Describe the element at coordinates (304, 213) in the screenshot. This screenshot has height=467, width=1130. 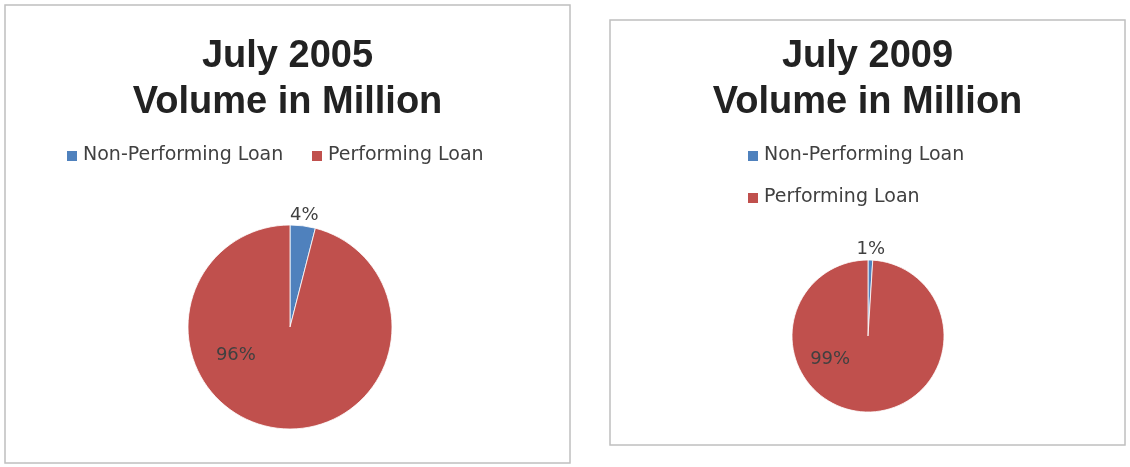
I see `data-label: 4%` at that location.